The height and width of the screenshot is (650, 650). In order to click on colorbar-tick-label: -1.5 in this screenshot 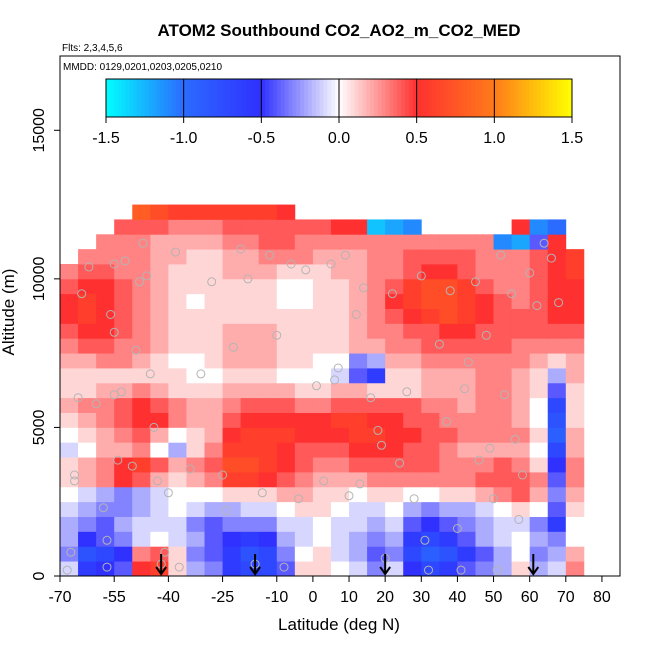, I will do `click(106, 138)`.